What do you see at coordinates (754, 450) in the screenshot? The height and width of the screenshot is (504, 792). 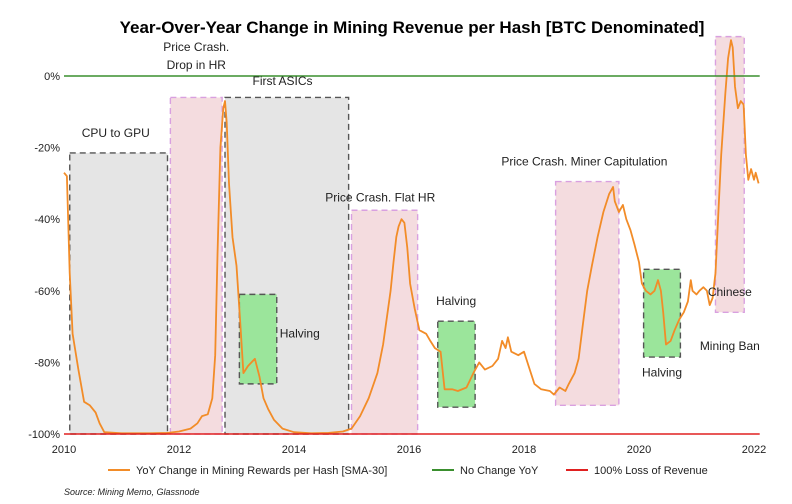 I see `x-tick-label: 2022` at bounding box center [754, 450].